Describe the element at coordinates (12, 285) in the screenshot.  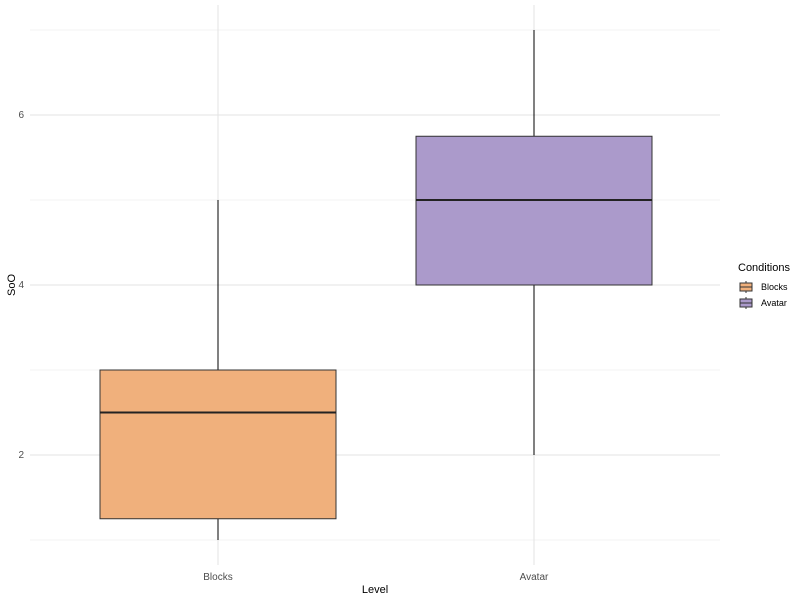
I see `y-axis-title: SoO` at that location.